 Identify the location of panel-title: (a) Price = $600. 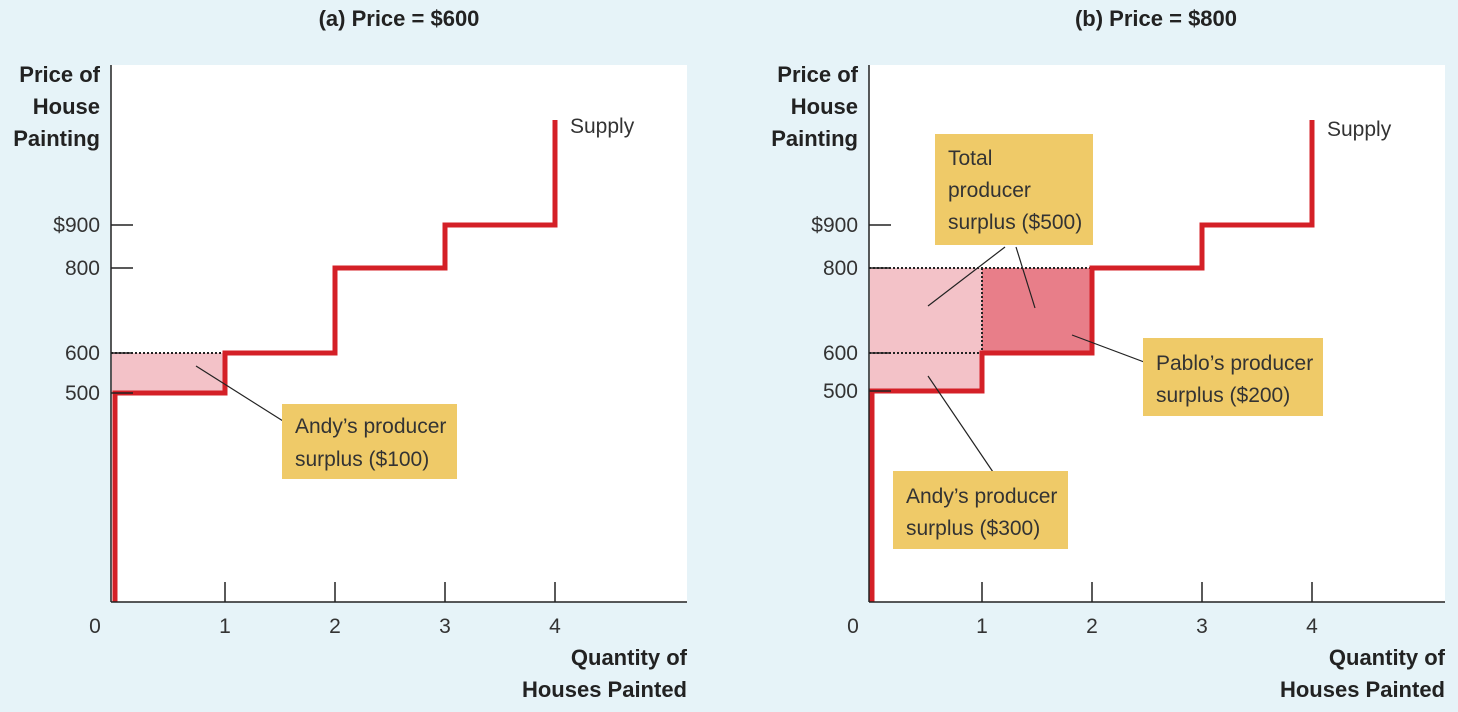
(399, 18).